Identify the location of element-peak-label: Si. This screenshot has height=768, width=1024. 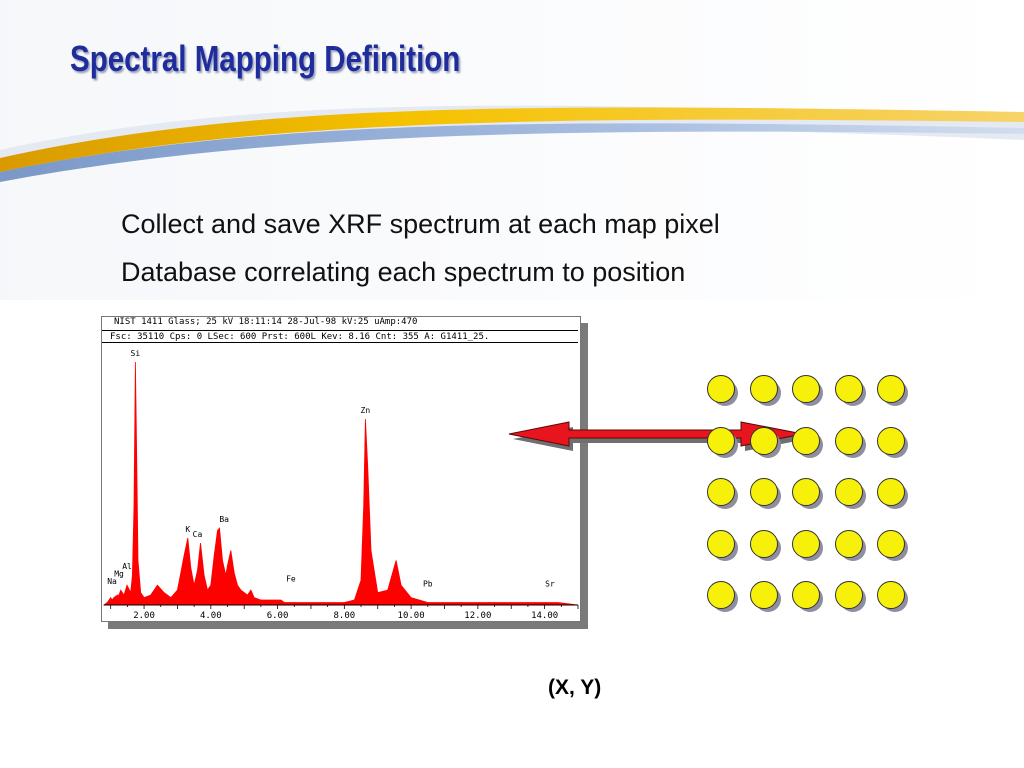
(136, 353).